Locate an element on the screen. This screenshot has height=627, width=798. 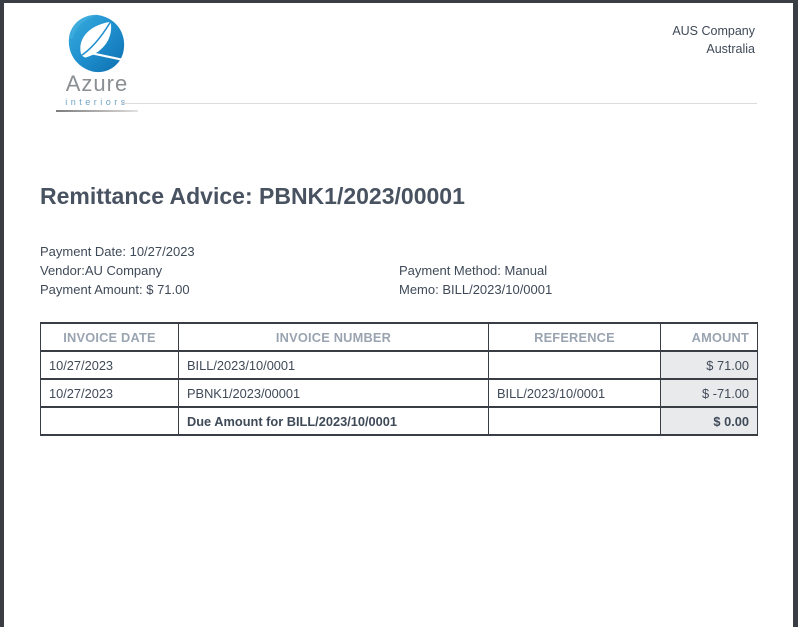
cell-amount: $ -71.00 is located at coordinates (709, 393).